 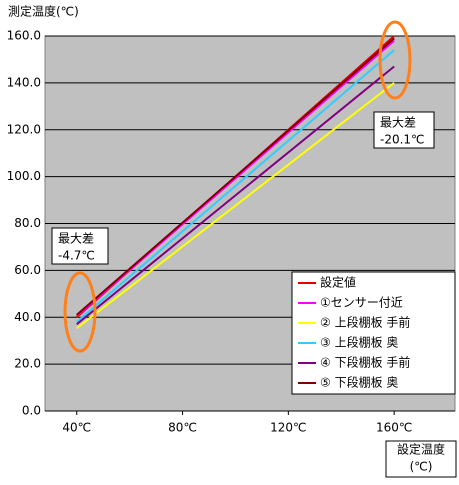 What do you see at coordinates (43, 11) in the screenshot?
I see `y-axis-label: 測定温度(℃)` at bounding box center [43, 11].